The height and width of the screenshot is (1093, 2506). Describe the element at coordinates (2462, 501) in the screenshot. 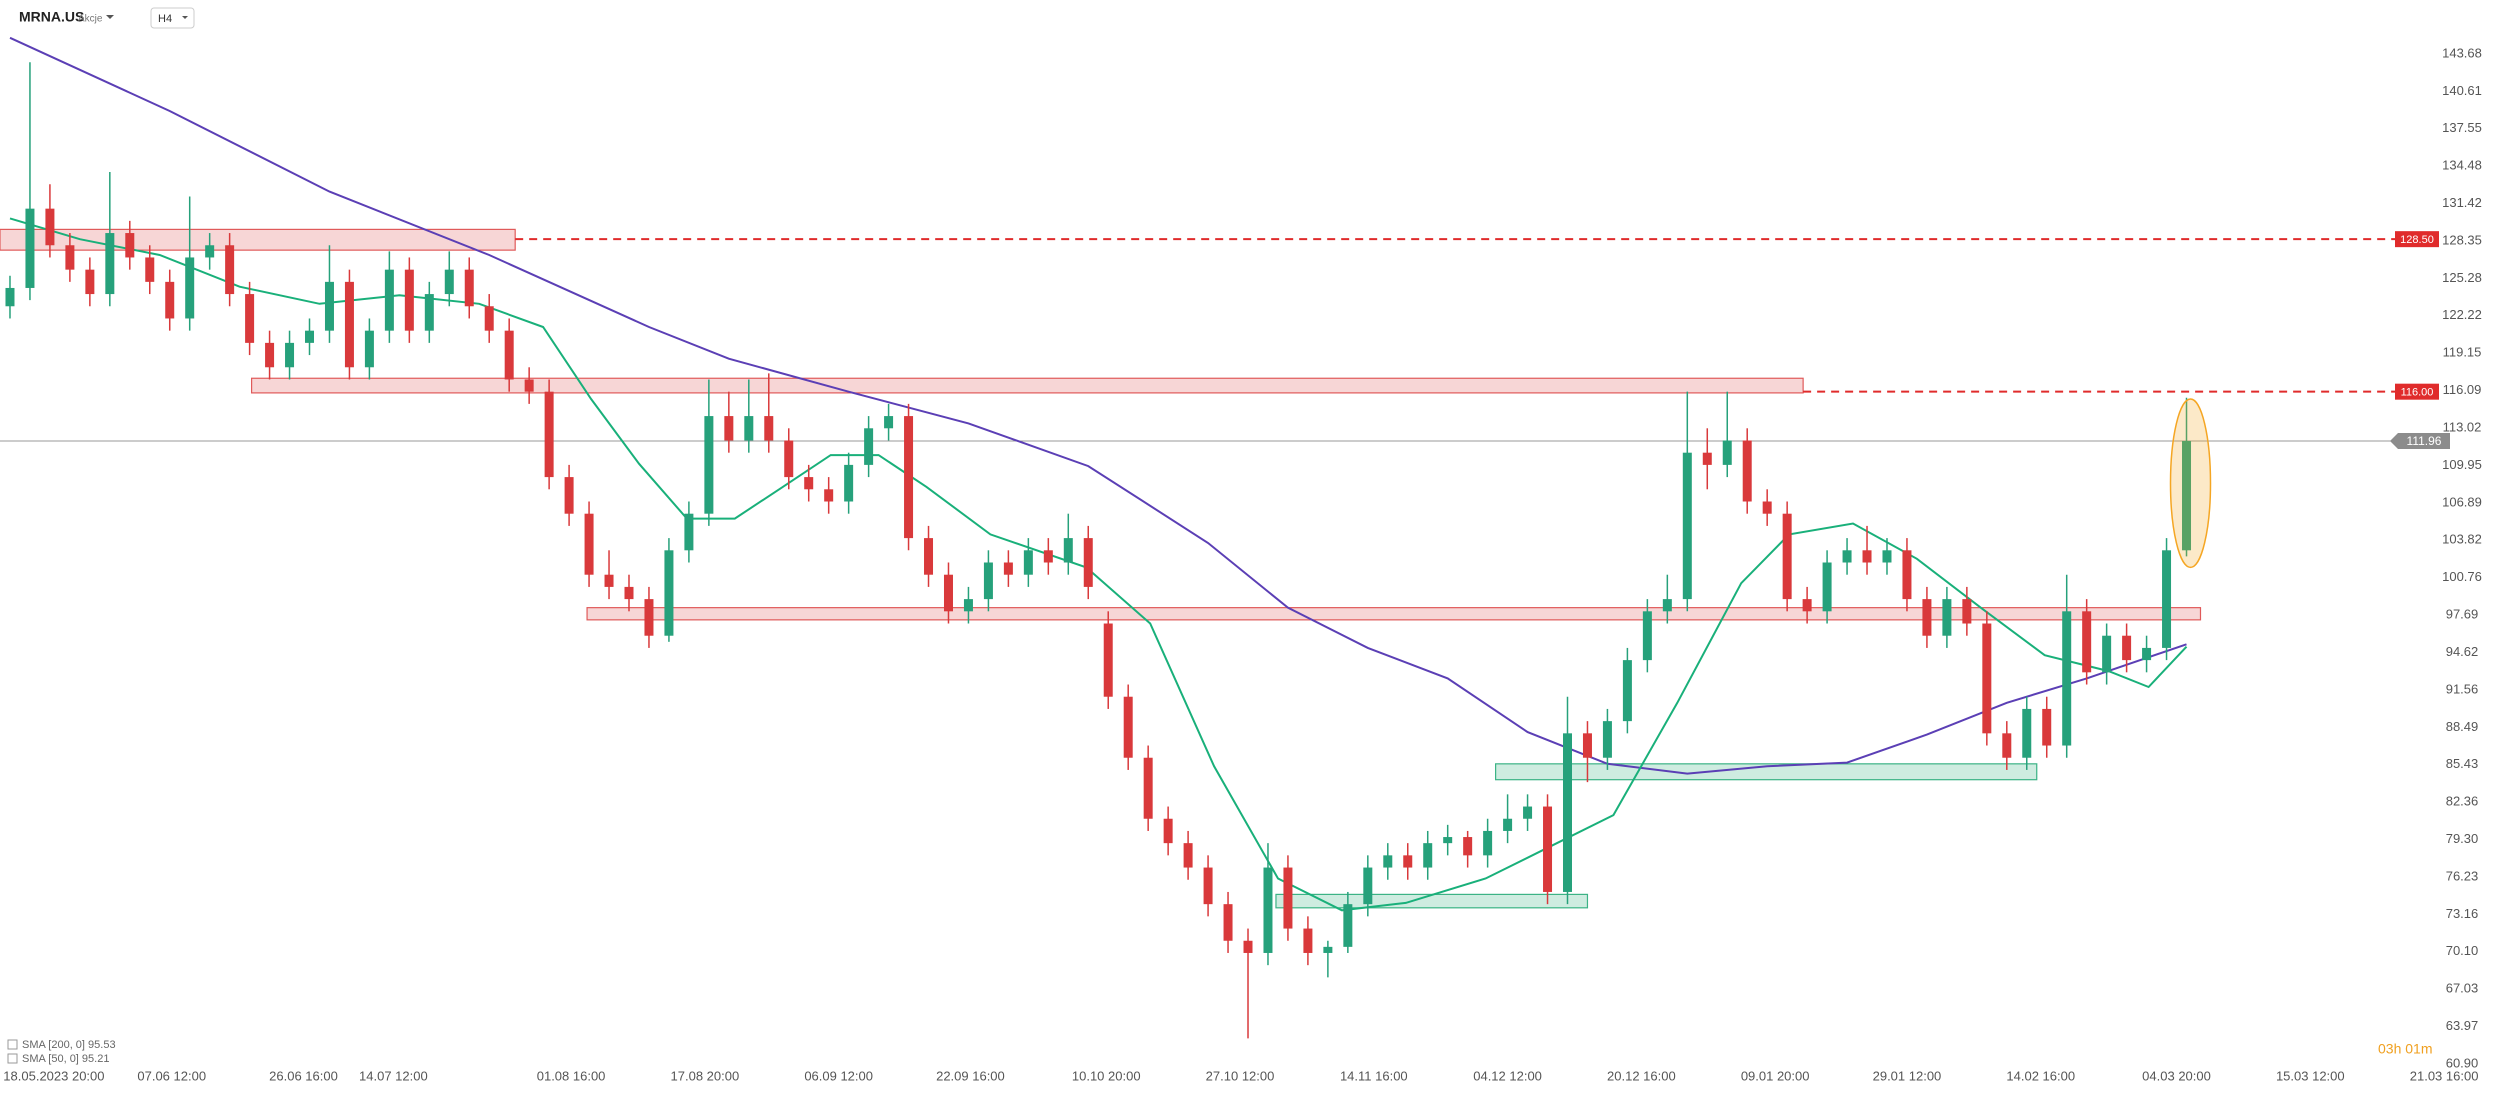

I see `y-tick-label: 106.89` at that location.